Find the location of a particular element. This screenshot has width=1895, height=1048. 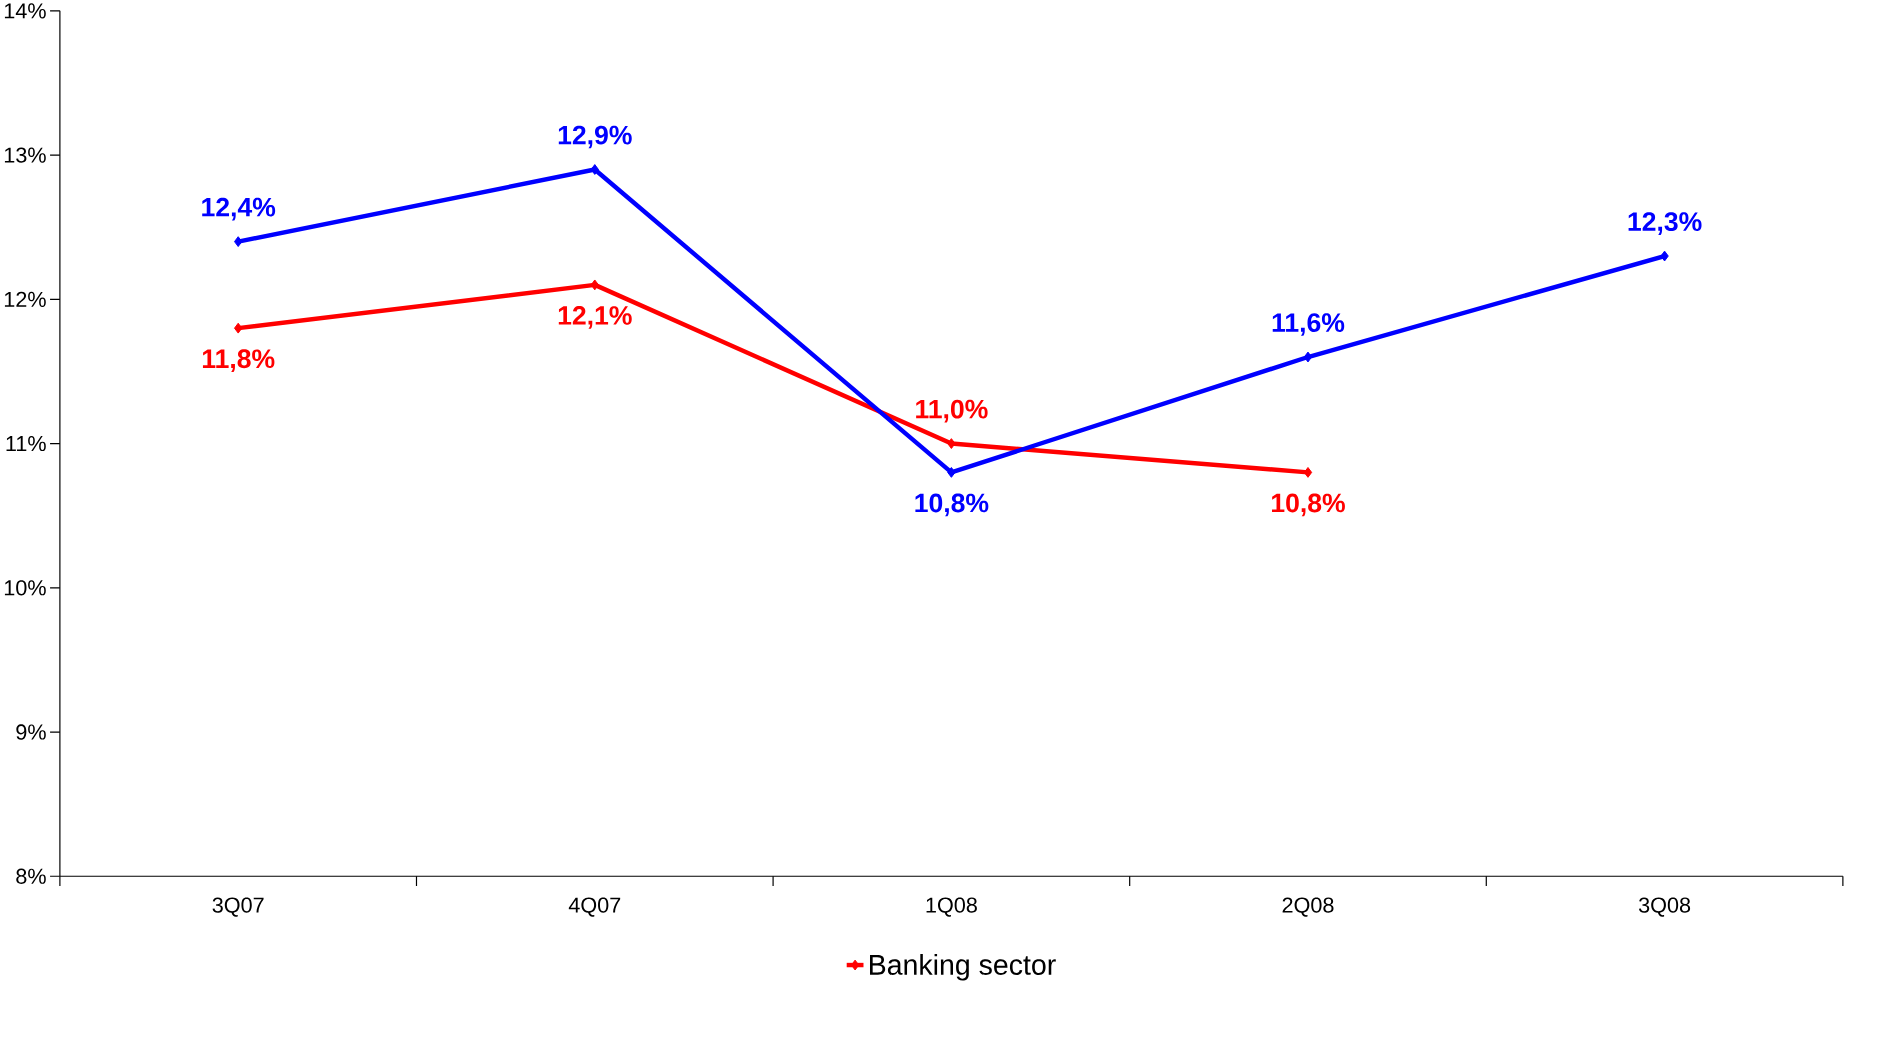

y-tick-label: 12% is located at coordinates (25, 299).